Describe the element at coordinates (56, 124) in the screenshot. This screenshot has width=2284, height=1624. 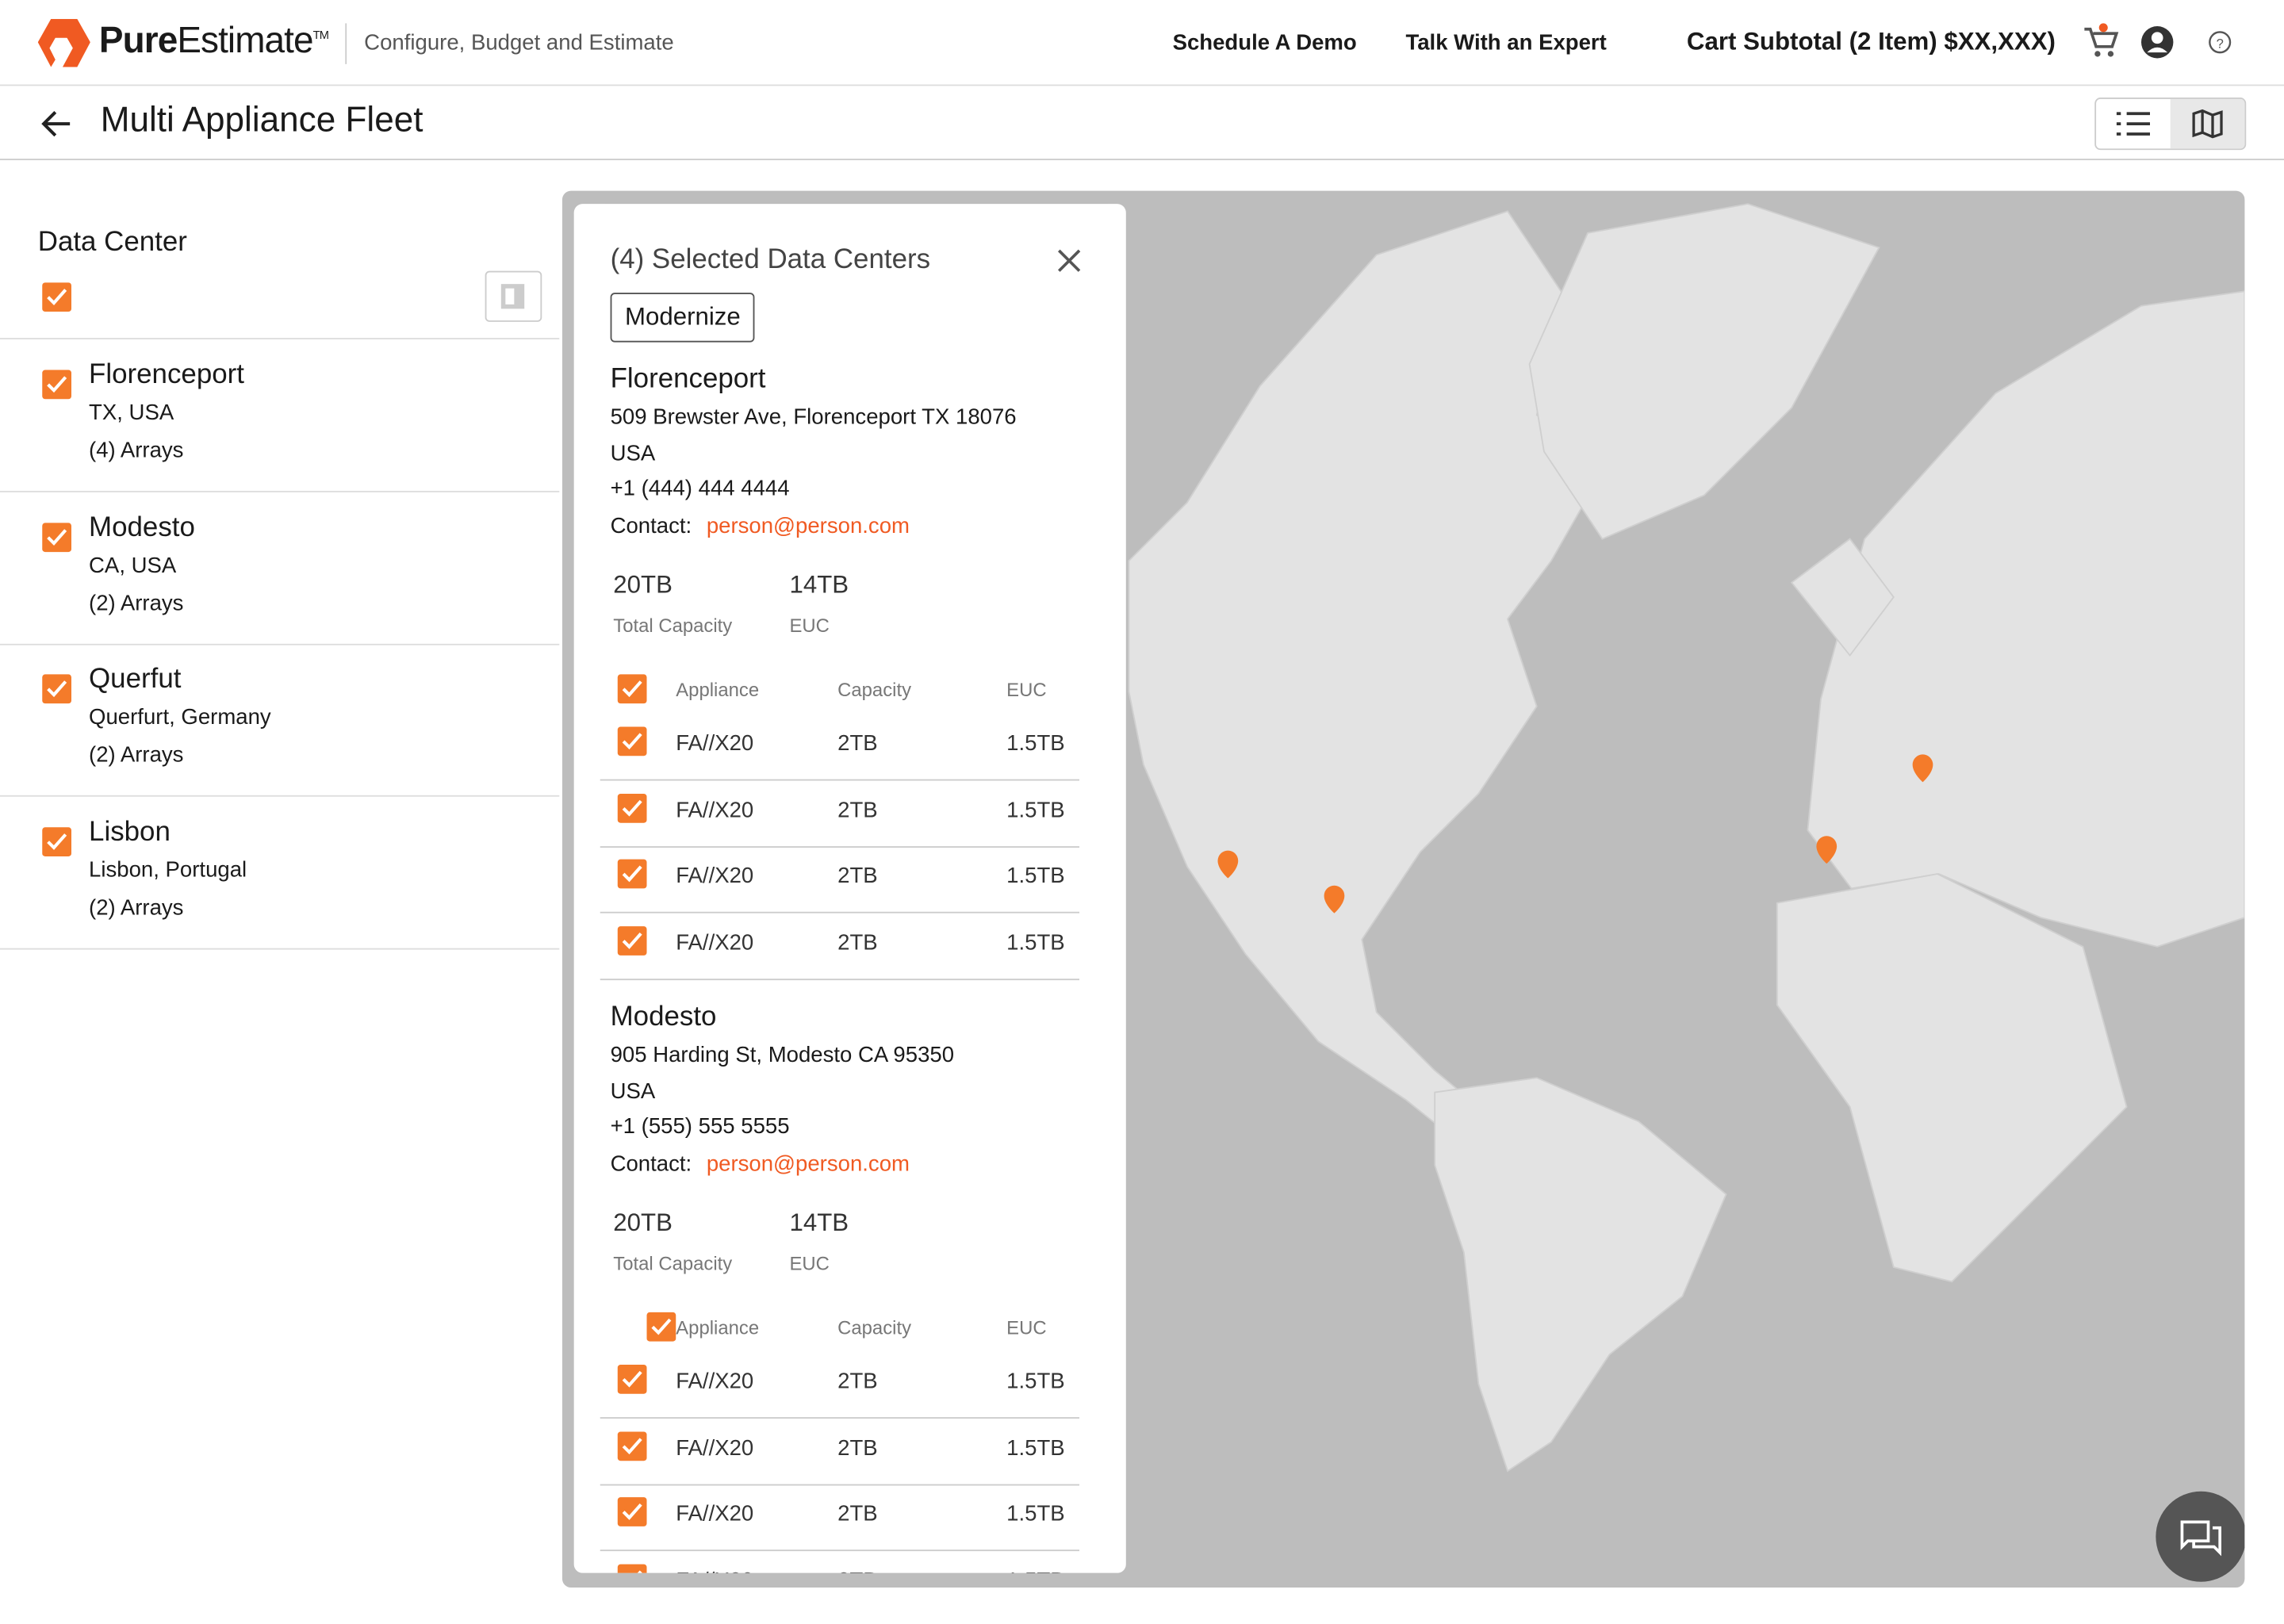
I see `back-button` at that location.